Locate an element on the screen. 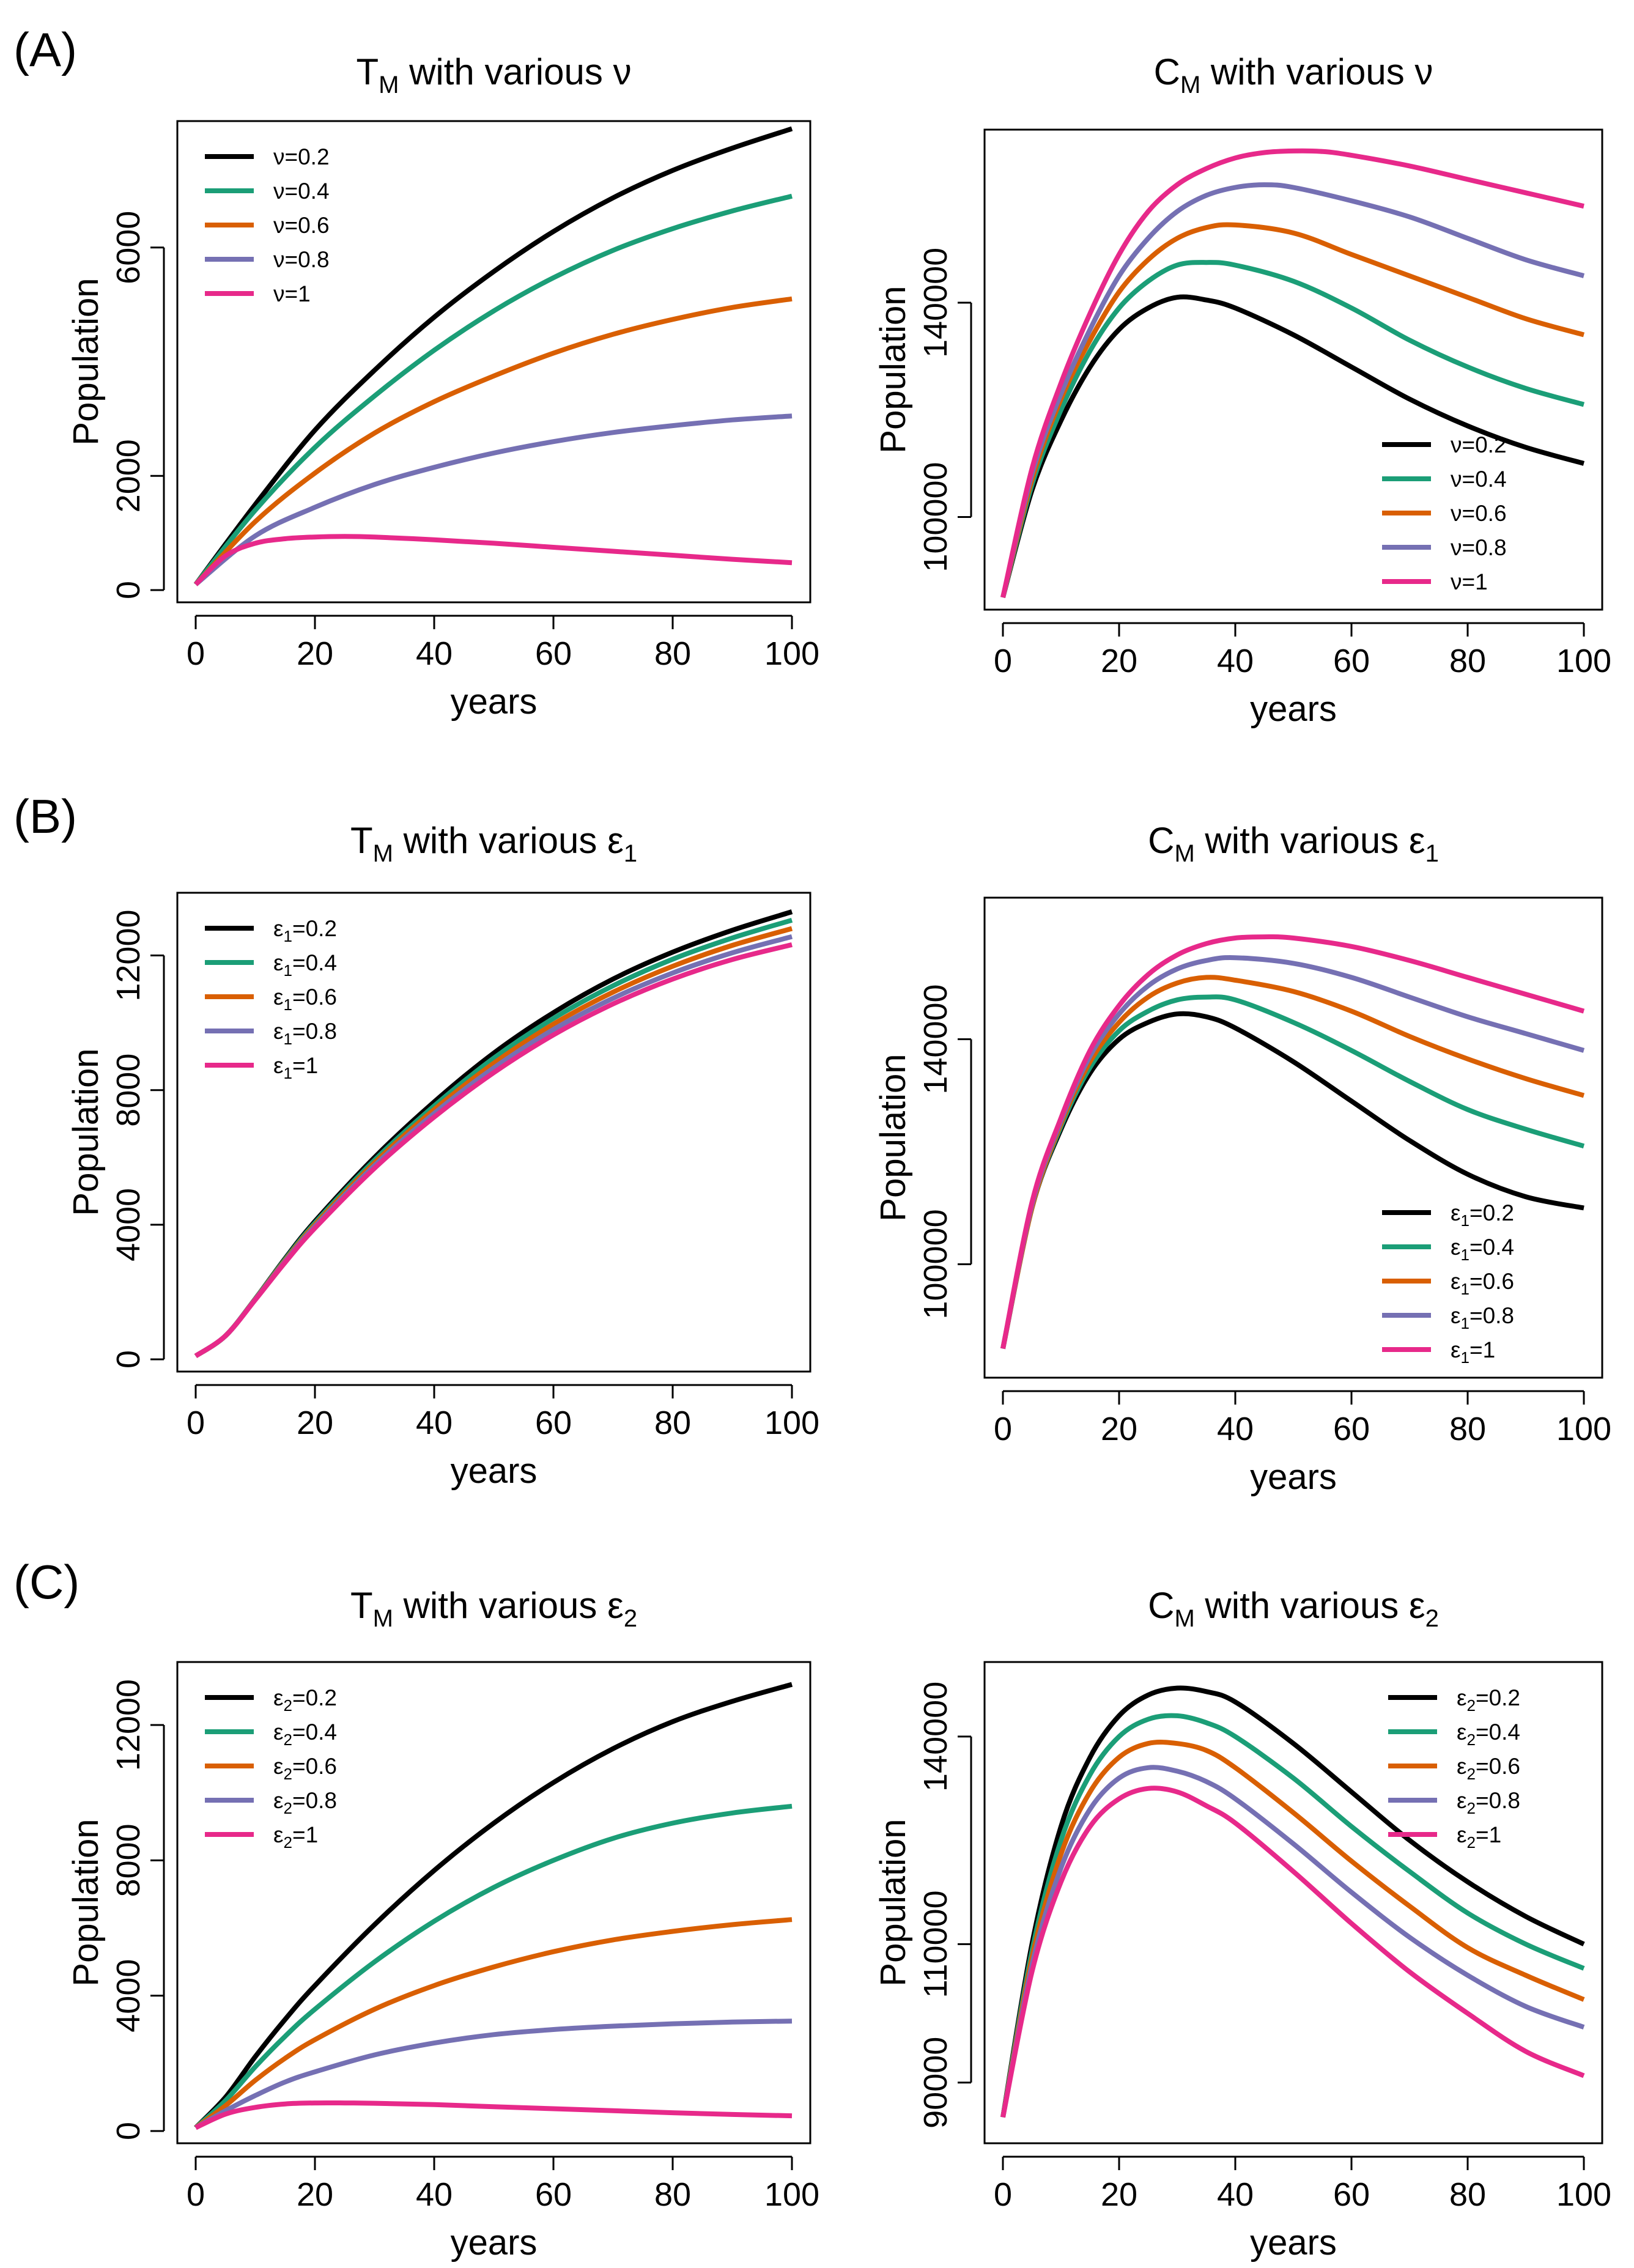 The width and height of the screenshot is (1634, 2268). chart-title: TM with various ε2 is located at coordinates (493, 1608).